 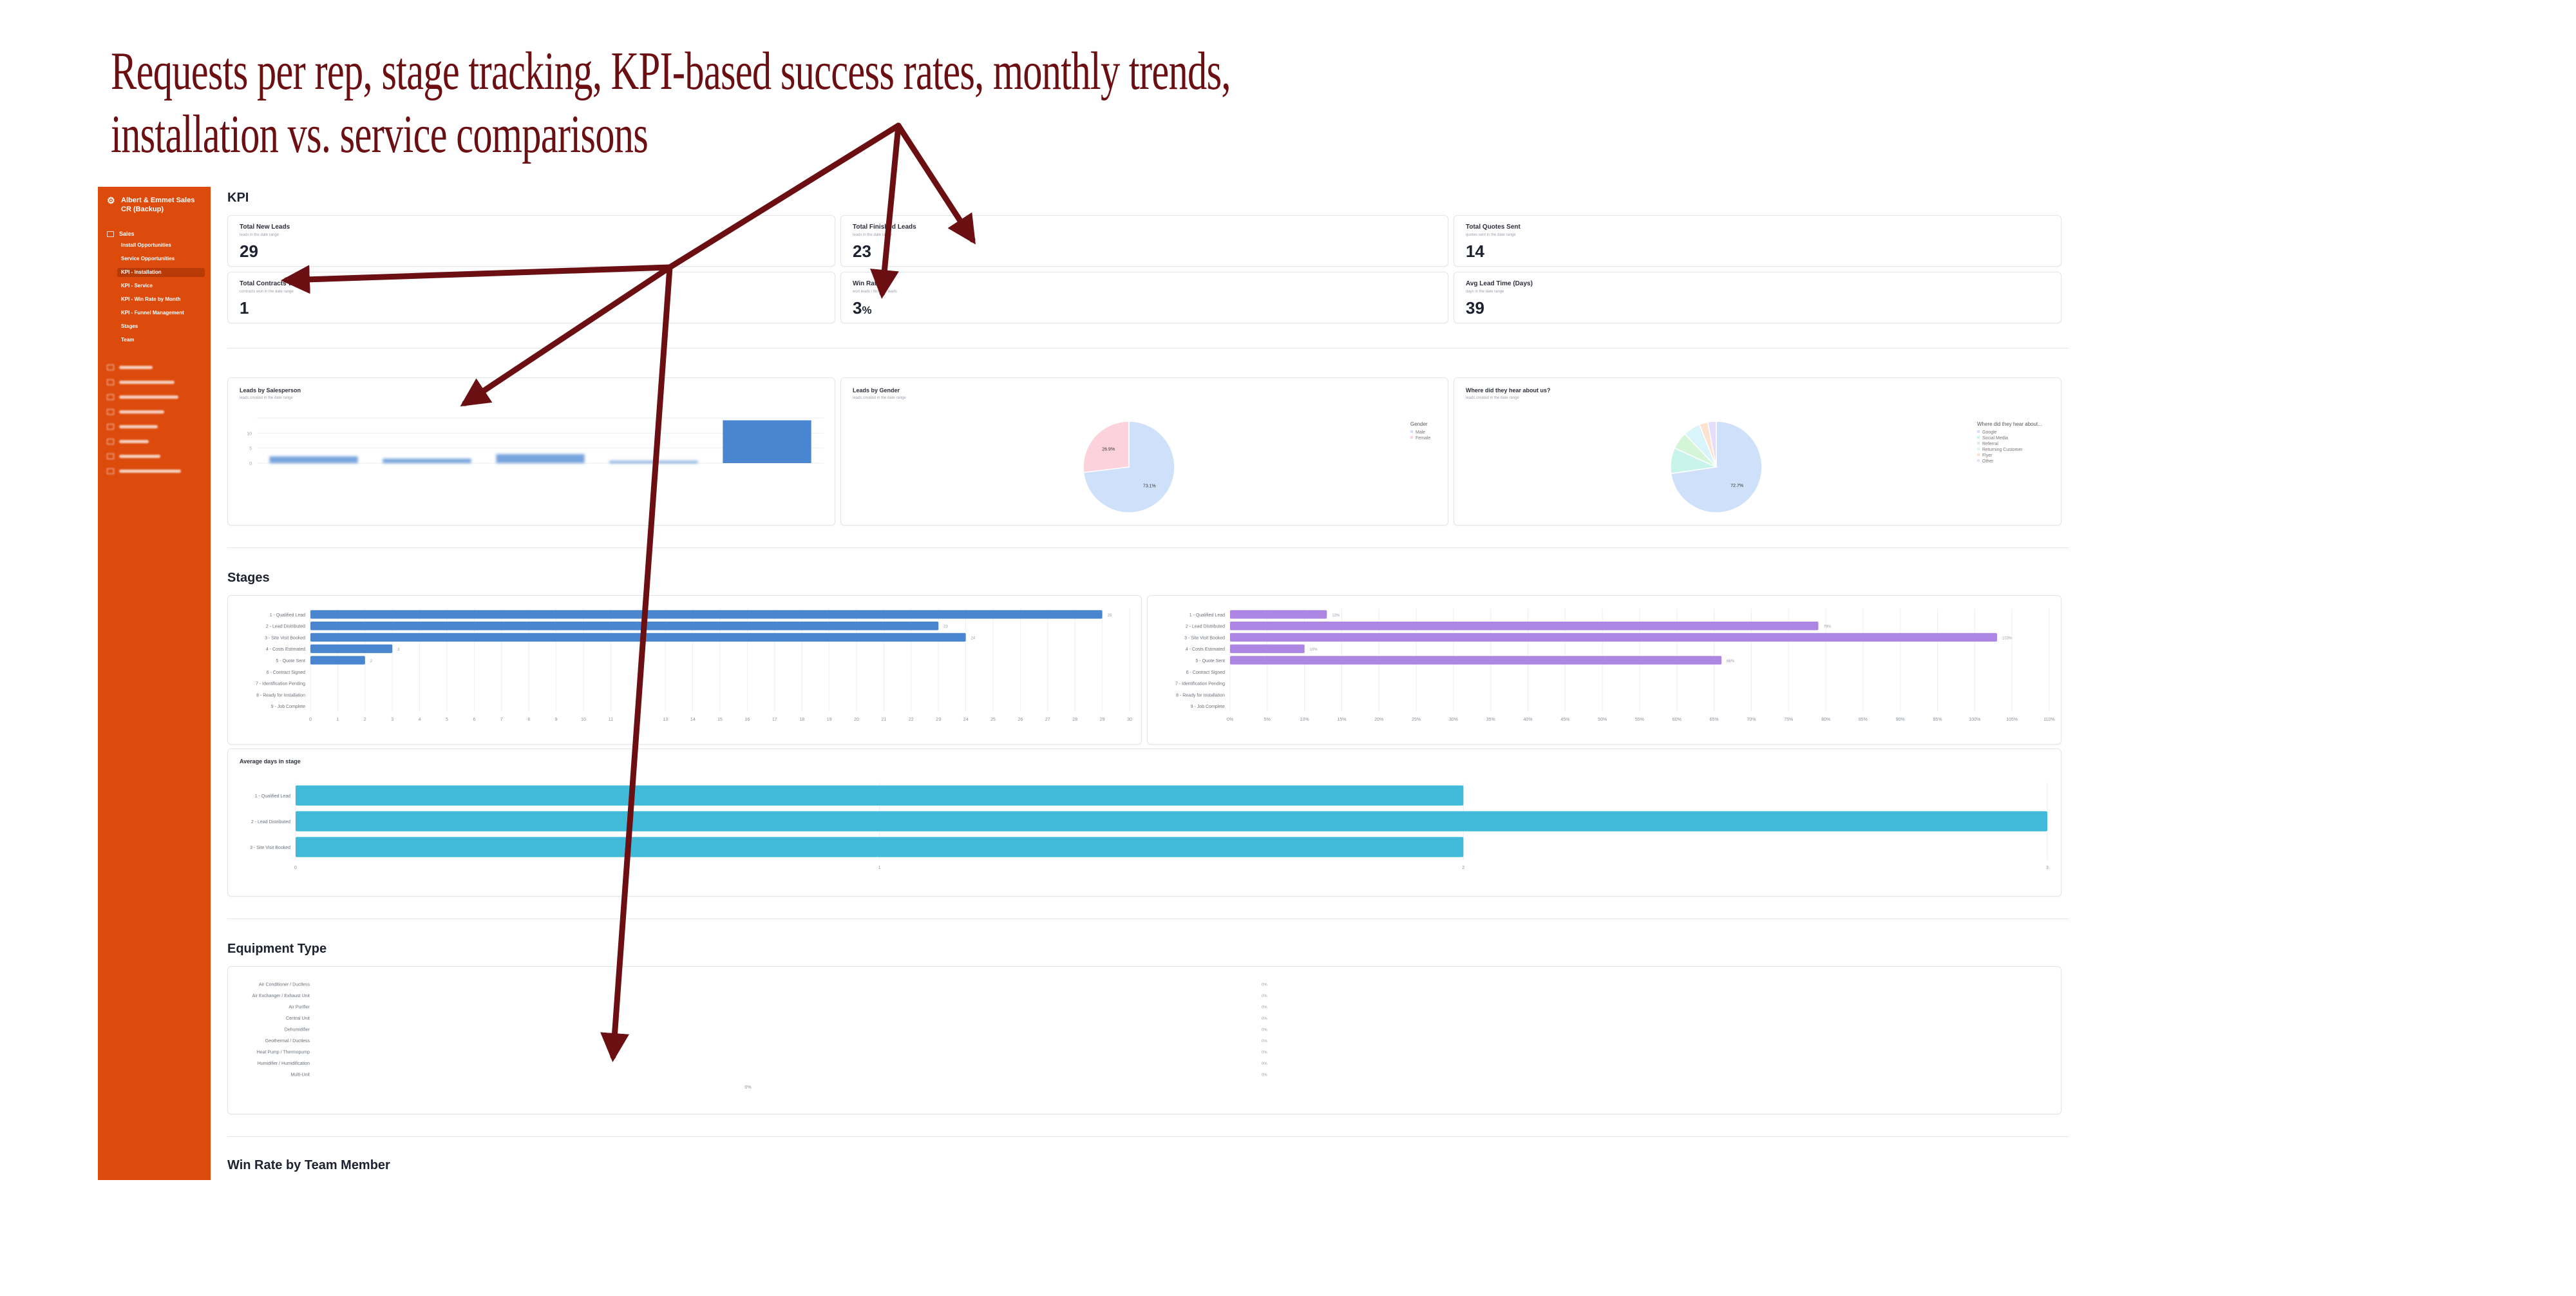 I want to click on sidebar-item-service-opportunities: Service Opportunities, so click(x=148, y=259).